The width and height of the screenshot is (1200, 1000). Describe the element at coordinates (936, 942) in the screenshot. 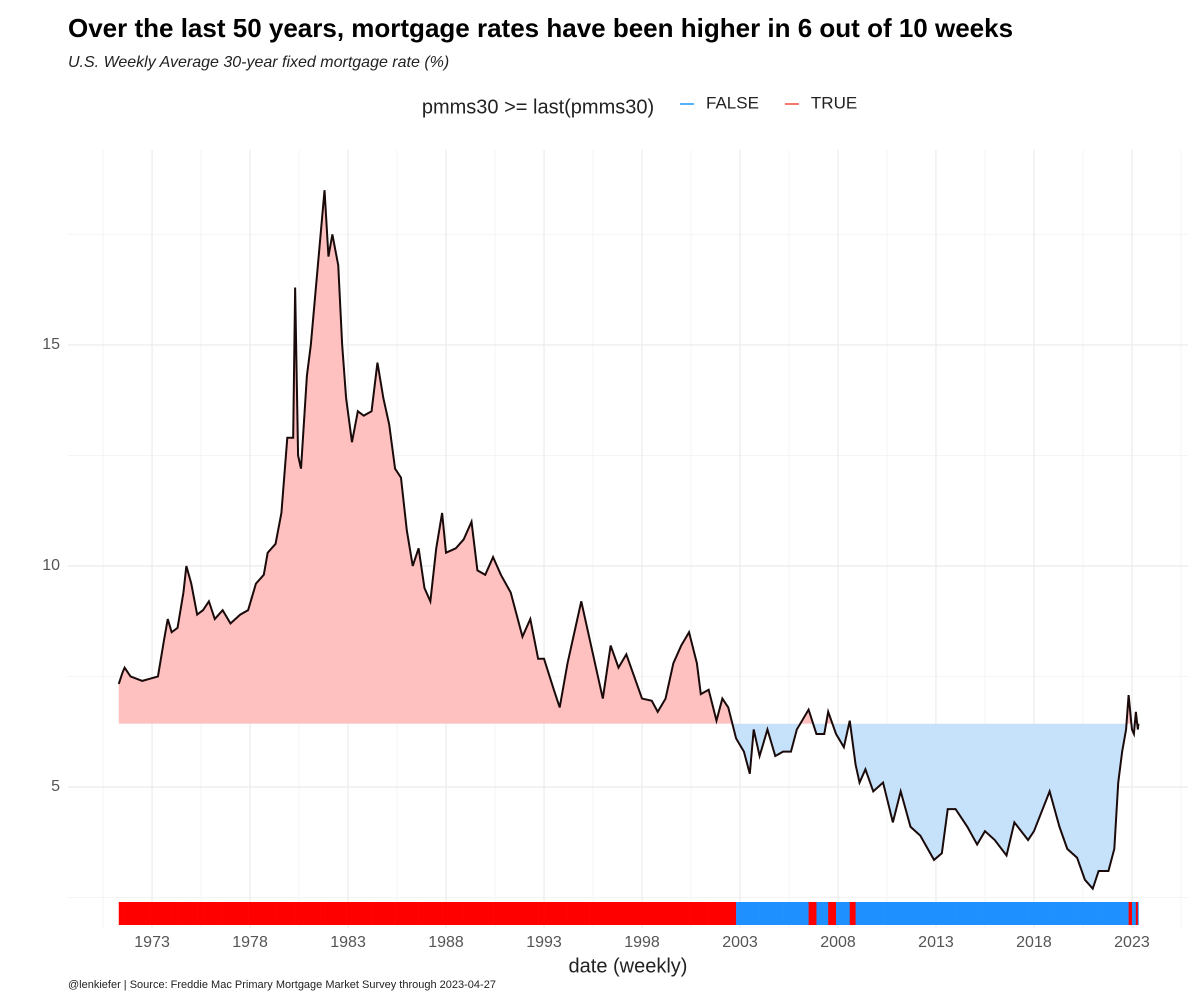

I see `x-tick-label: 2013` at that location.